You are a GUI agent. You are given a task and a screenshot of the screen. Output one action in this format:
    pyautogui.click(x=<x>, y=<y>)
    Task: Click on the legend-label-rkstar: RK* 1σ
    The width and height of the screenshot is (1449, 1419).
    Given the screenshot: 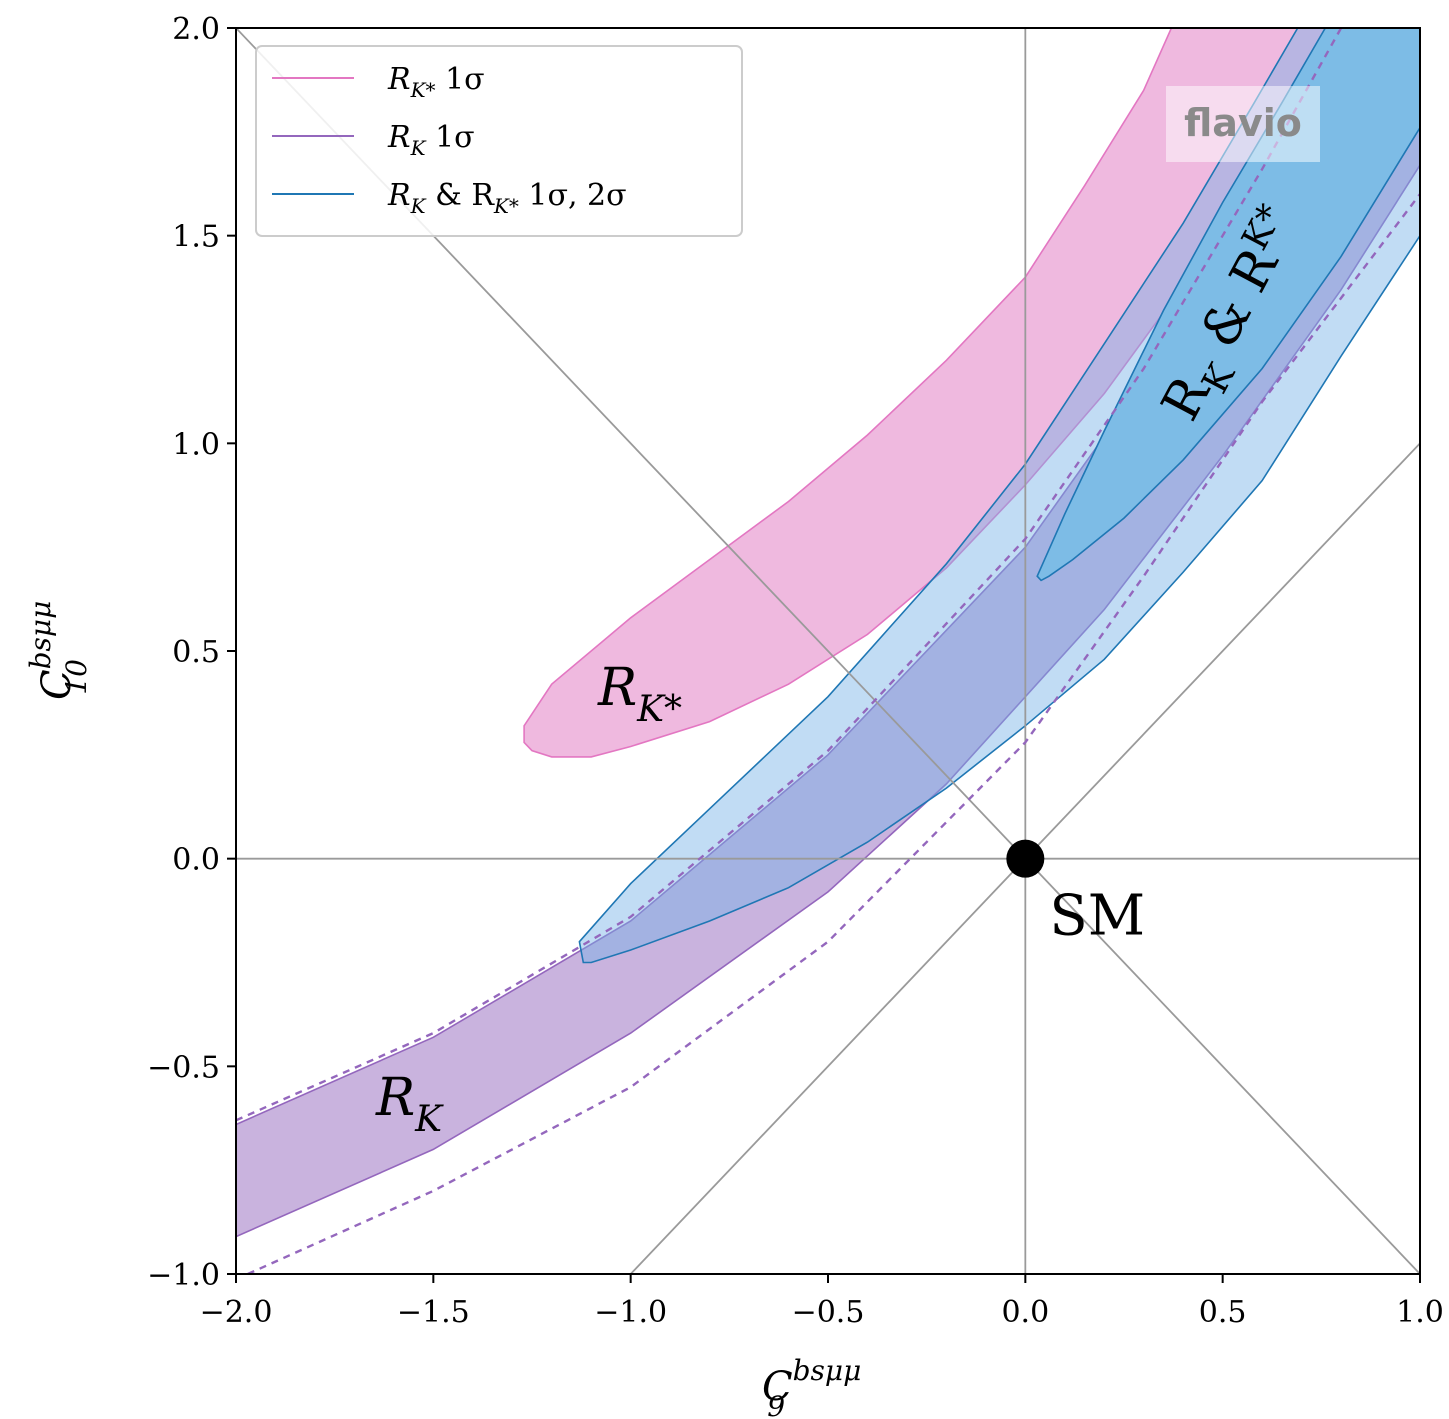 What is the action you would take?
    pyautogui.click(x=436, y=82)
    